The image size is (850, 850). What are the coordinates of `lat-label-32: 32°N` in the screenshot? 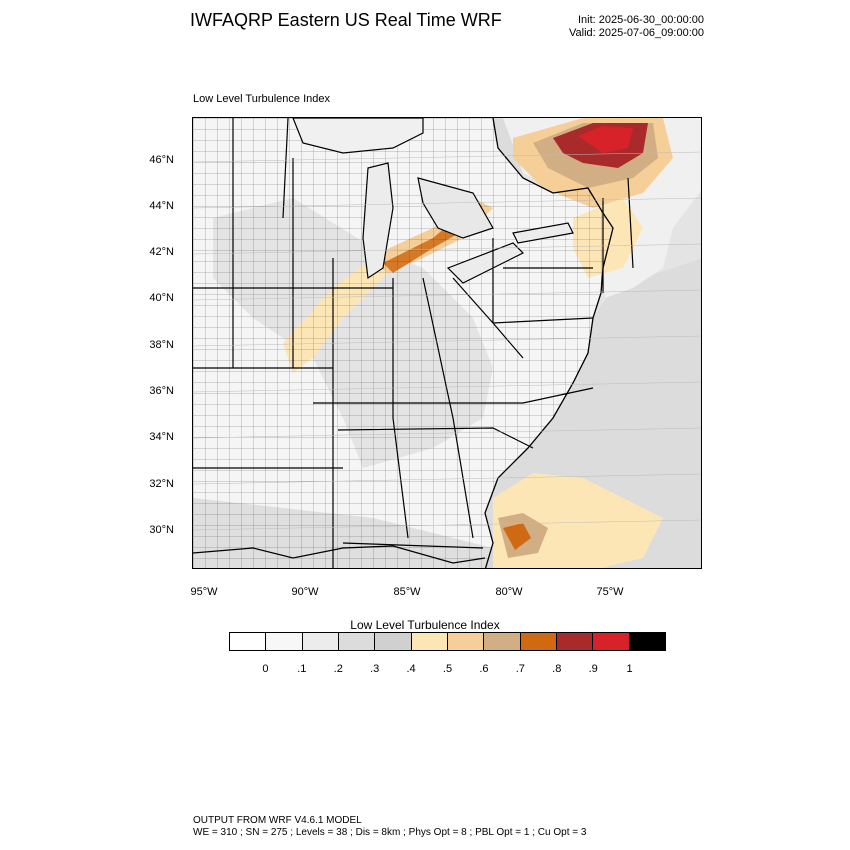 It's located at (161, 484).